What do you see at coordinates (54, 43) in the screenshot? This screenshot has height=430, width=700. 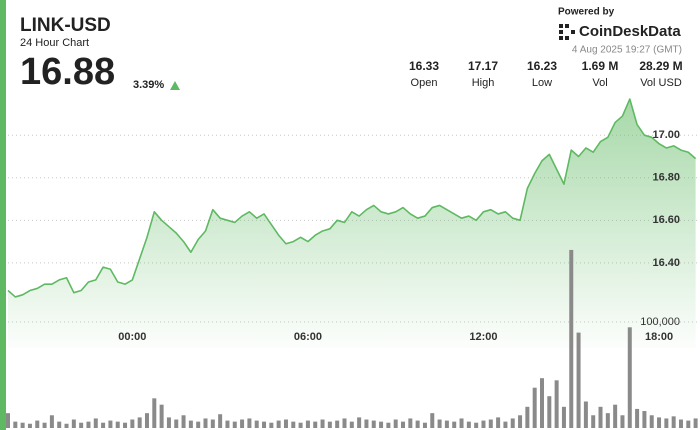 I see `subtitle: 24 Hour Chart` at bounding box center [54, 43].